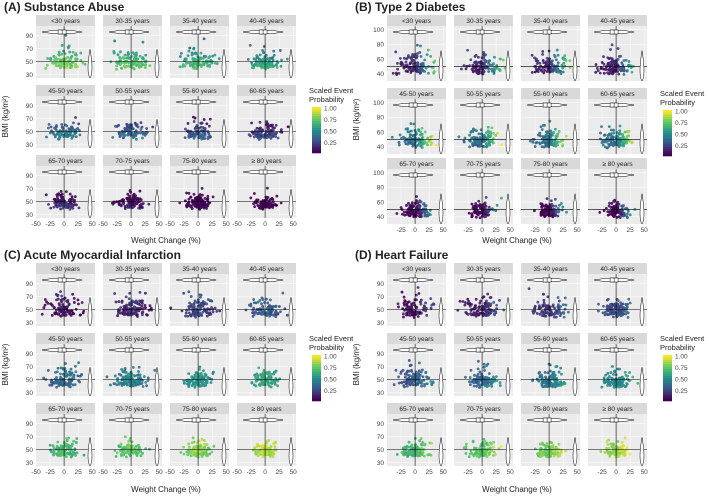 The image size is (709, 499). Describe the element at coordinates (132, 269) in the screenshot. I see `facet-label: 30-35 years` at that location.